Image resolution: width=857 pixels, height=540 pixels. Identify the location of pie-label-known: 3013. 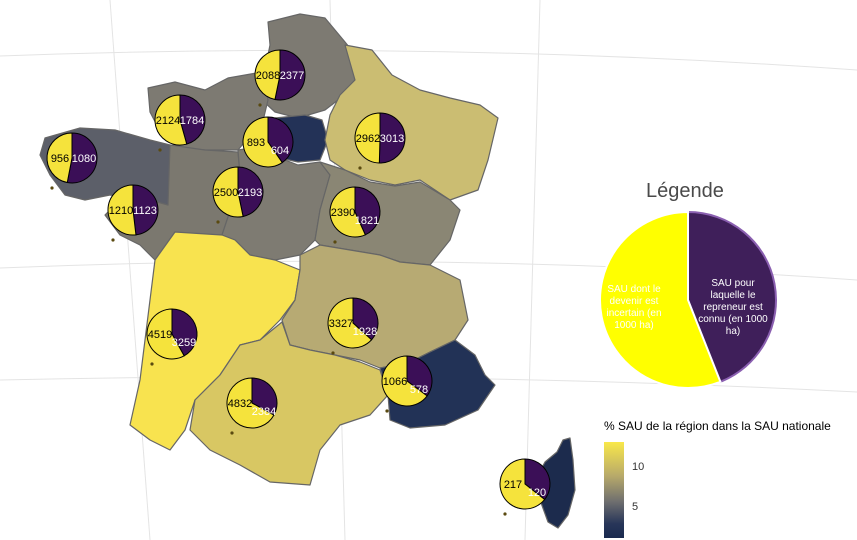
(392, 139).